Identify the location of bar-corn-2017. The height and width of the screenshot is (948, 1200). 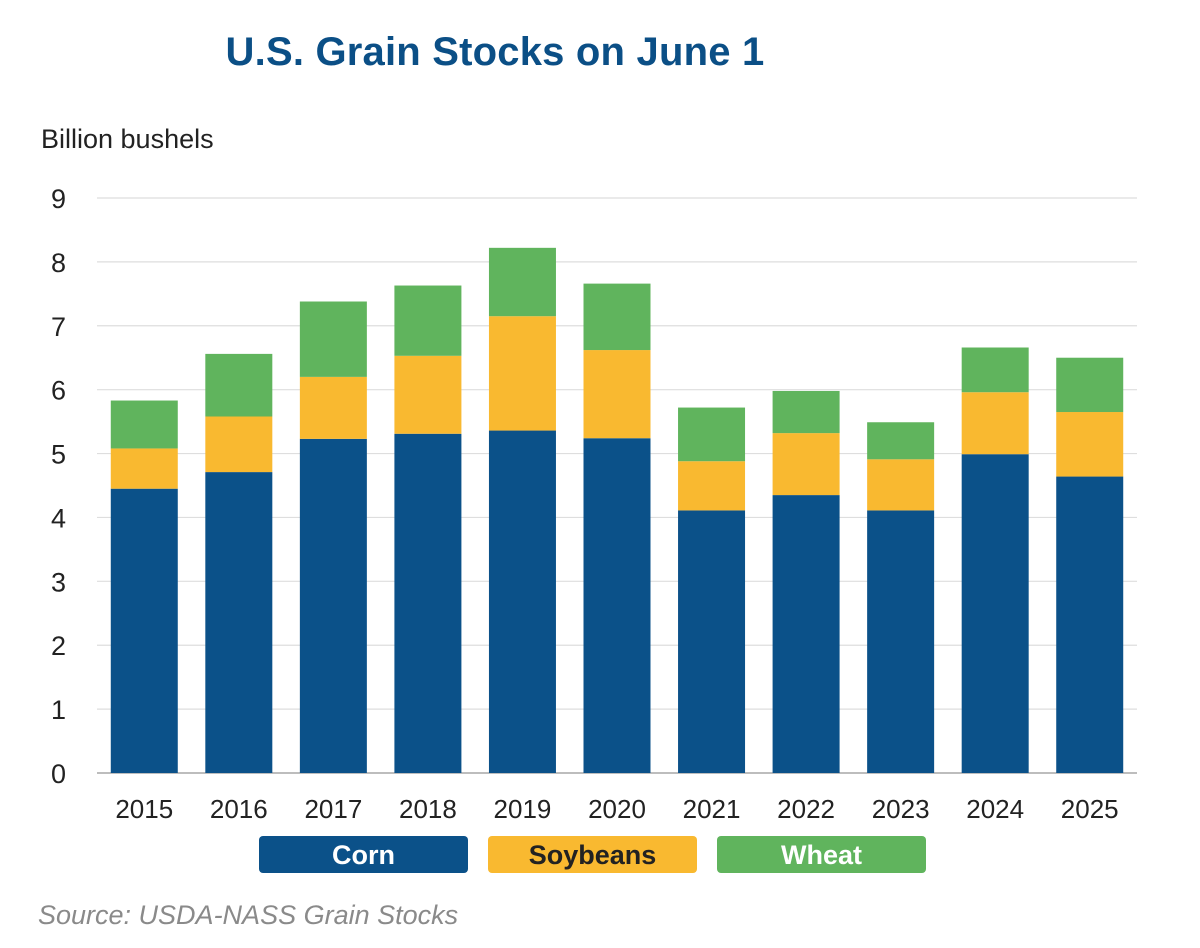
(333, 605).